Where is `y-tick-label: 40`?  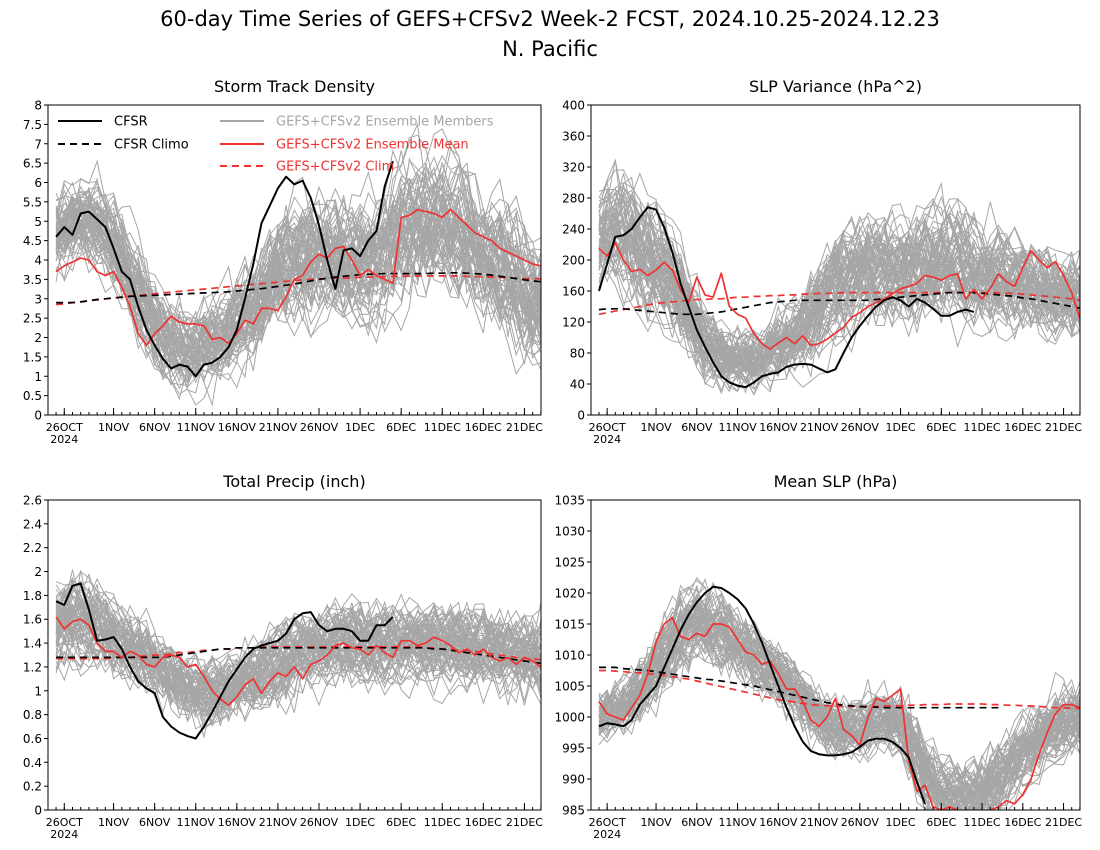
y-tick-label: 40 is located at coordinates (577, 385).